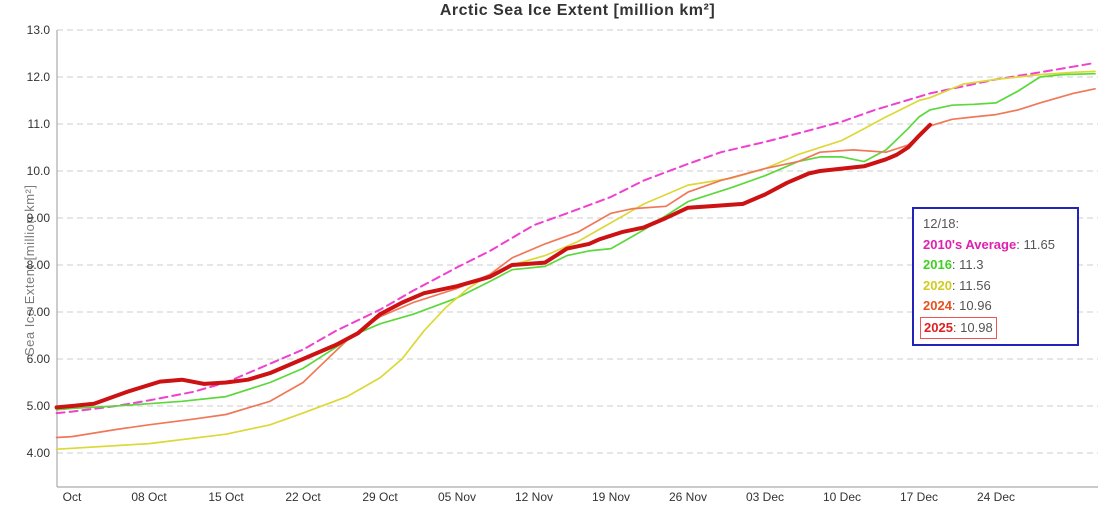 This screenshot has height=505, width=1107. What do you see at coordinates (457, 497) in the screenshot?
I see `x-tick-label: 05 Nov` at bounding box center [457, 497].